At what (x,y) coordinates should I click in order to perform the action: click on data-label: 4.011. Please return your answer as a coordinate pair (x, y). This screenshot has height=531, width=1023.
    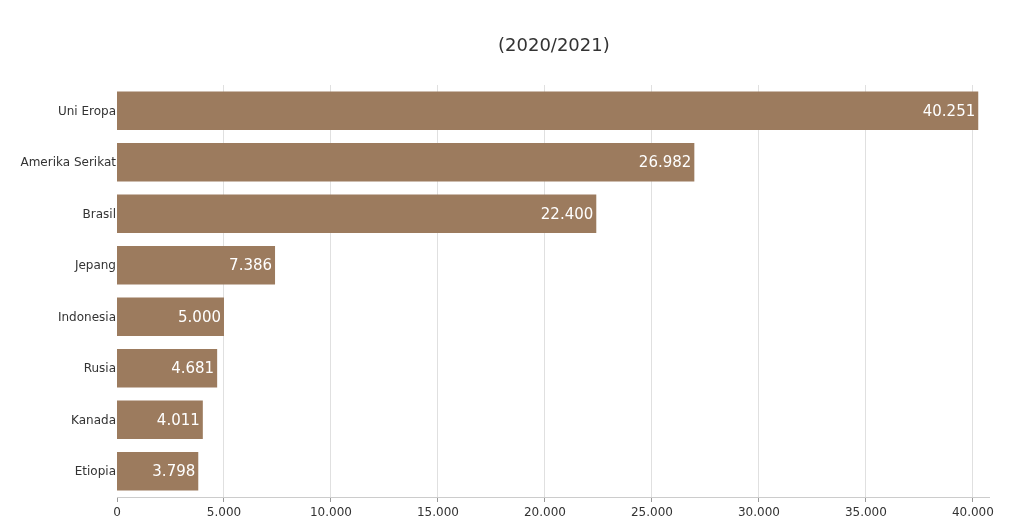
    Looking at the image, I should click on (178, 419).